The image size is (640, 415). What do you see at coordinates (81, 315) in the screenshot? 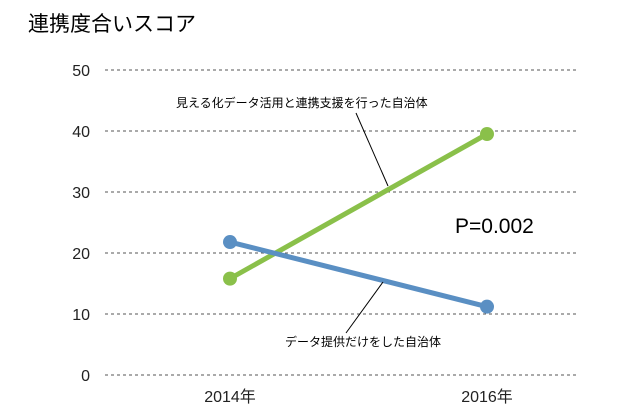
I see `y-tick-label: 10` at bounding box center [81, 315].